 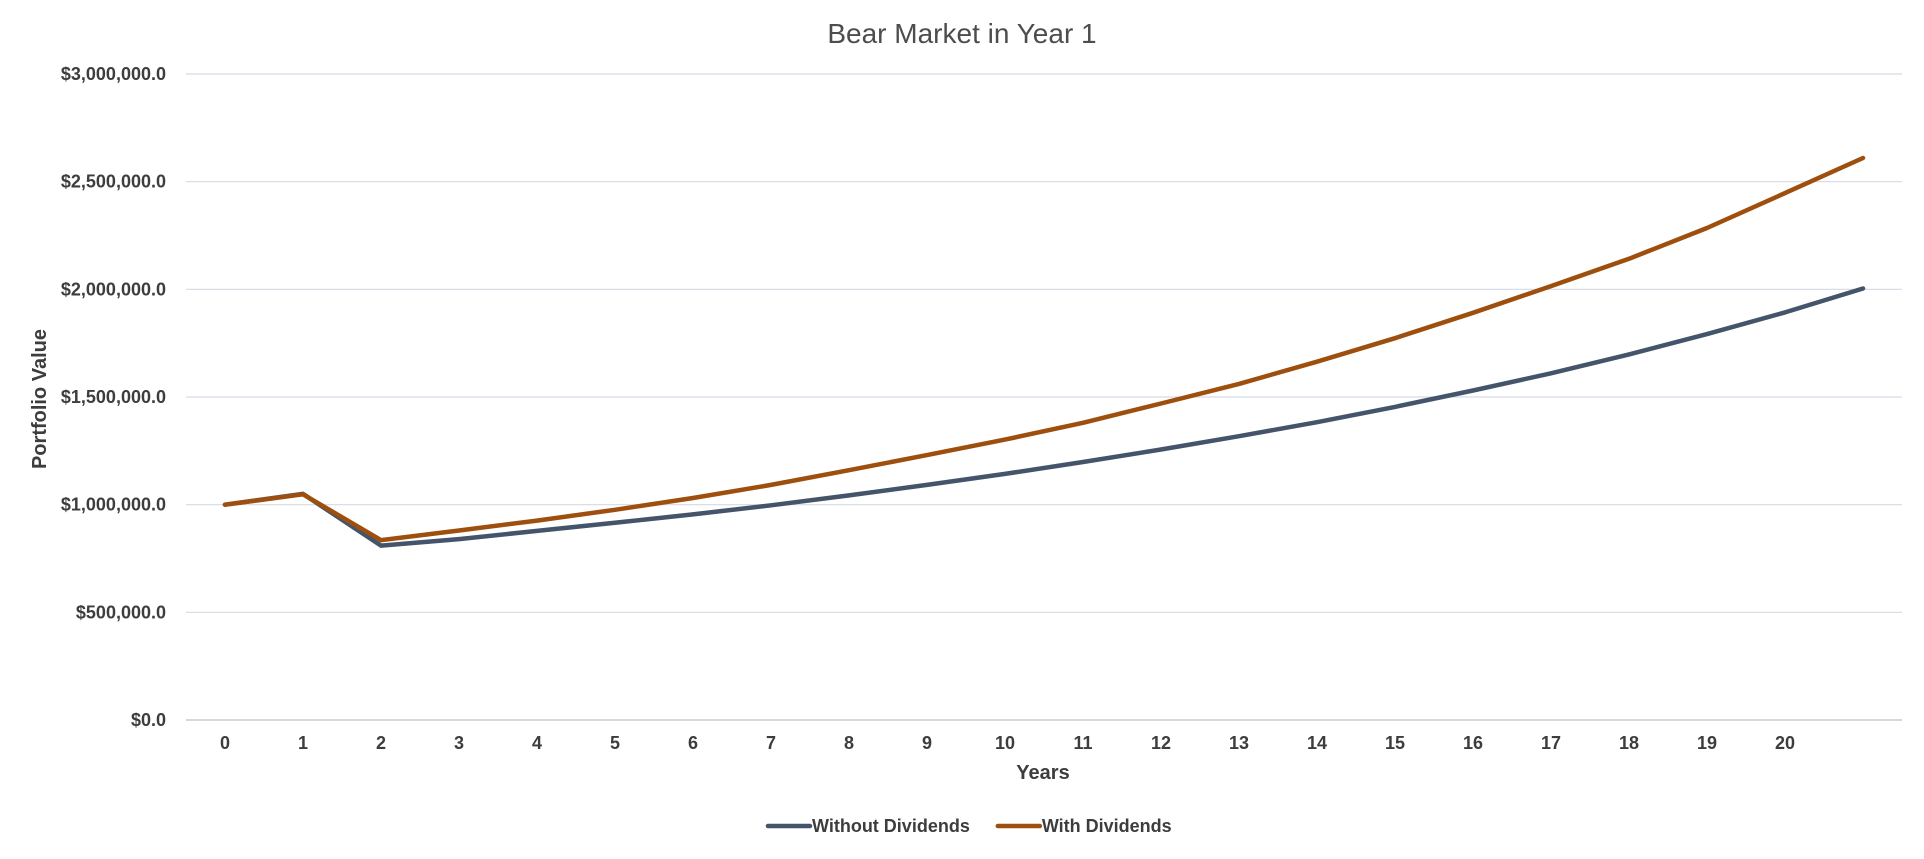 What do you see at coordinates (537, 743) in the screenshot?
I see `x-tick-label: 4` at bounding box center [537, 743].